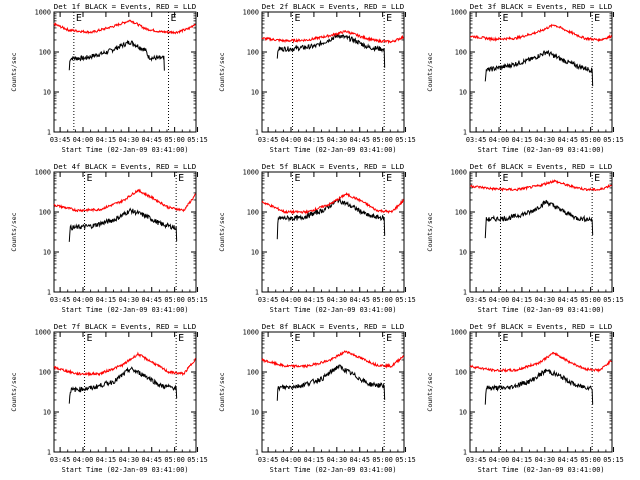 The height and width of the screenshot is (480, 640). Describe the element at coordinates (541, 6) in the screenshot. I see `panel-title: Det 3f BLACK = Events, RED = LLD` at that location.